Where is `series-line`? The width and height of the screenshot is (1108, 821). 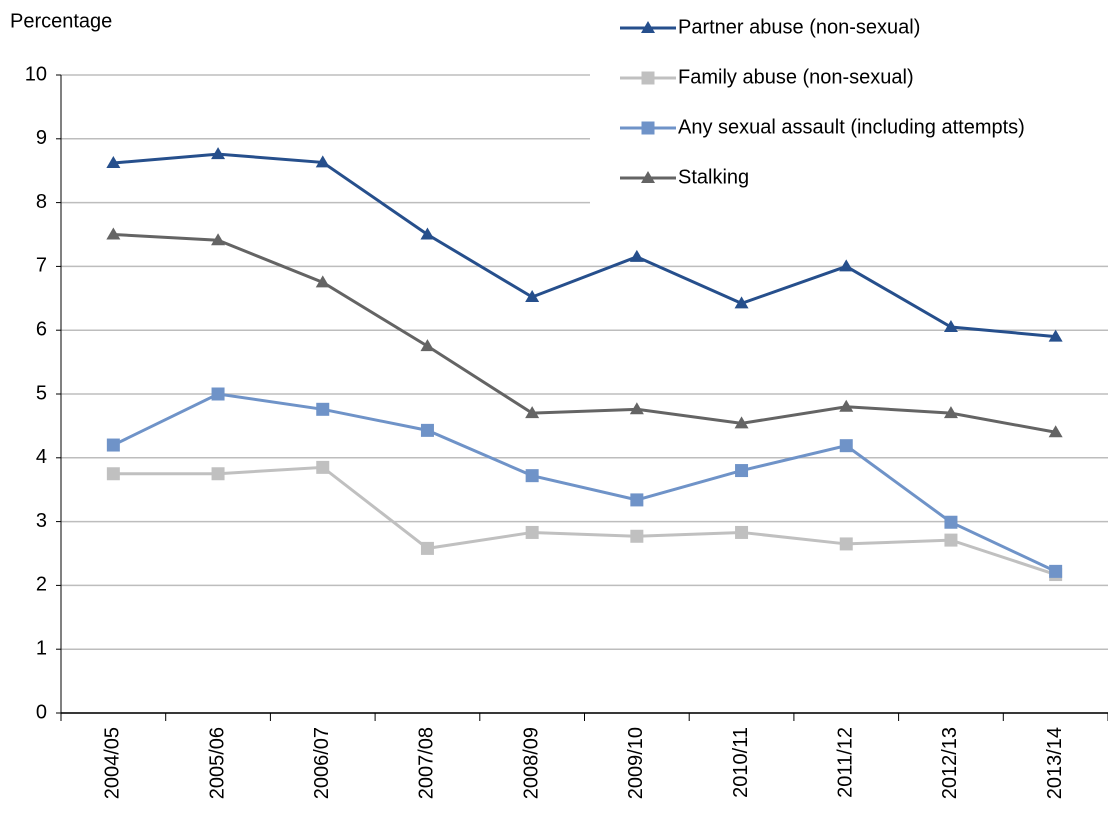 series-line is located at coordinates (585, 520).